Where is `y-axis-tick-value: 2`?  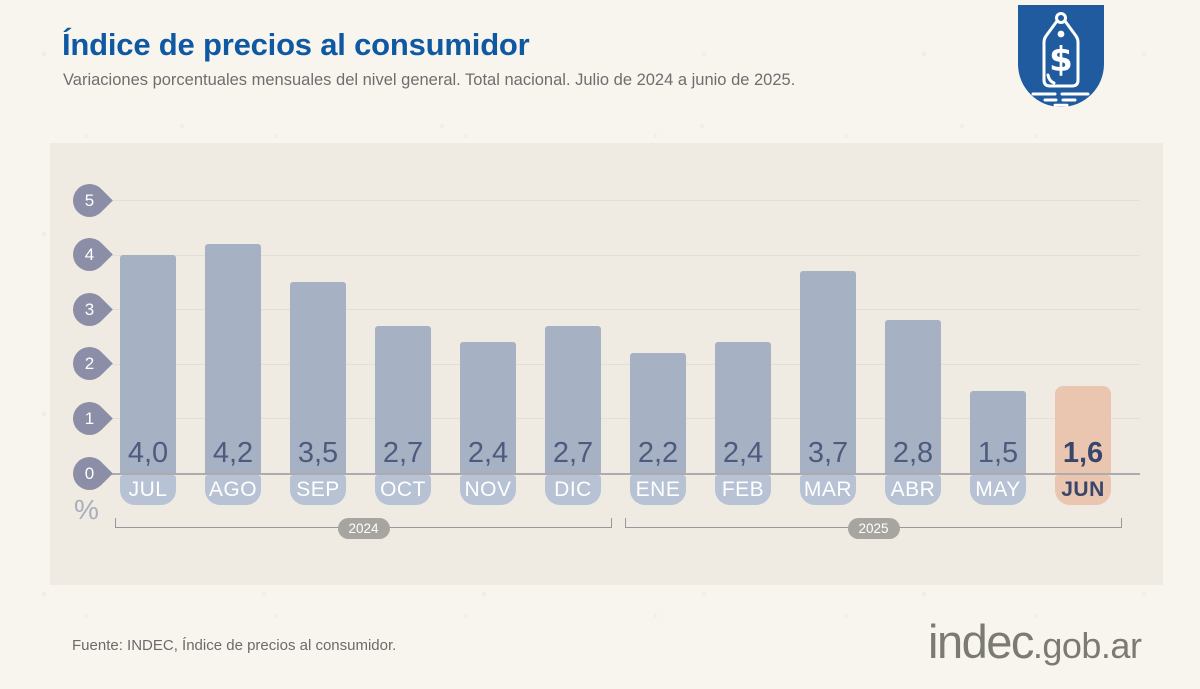
y-axis-tick-value: 2 is located at coordinates (89, 363).